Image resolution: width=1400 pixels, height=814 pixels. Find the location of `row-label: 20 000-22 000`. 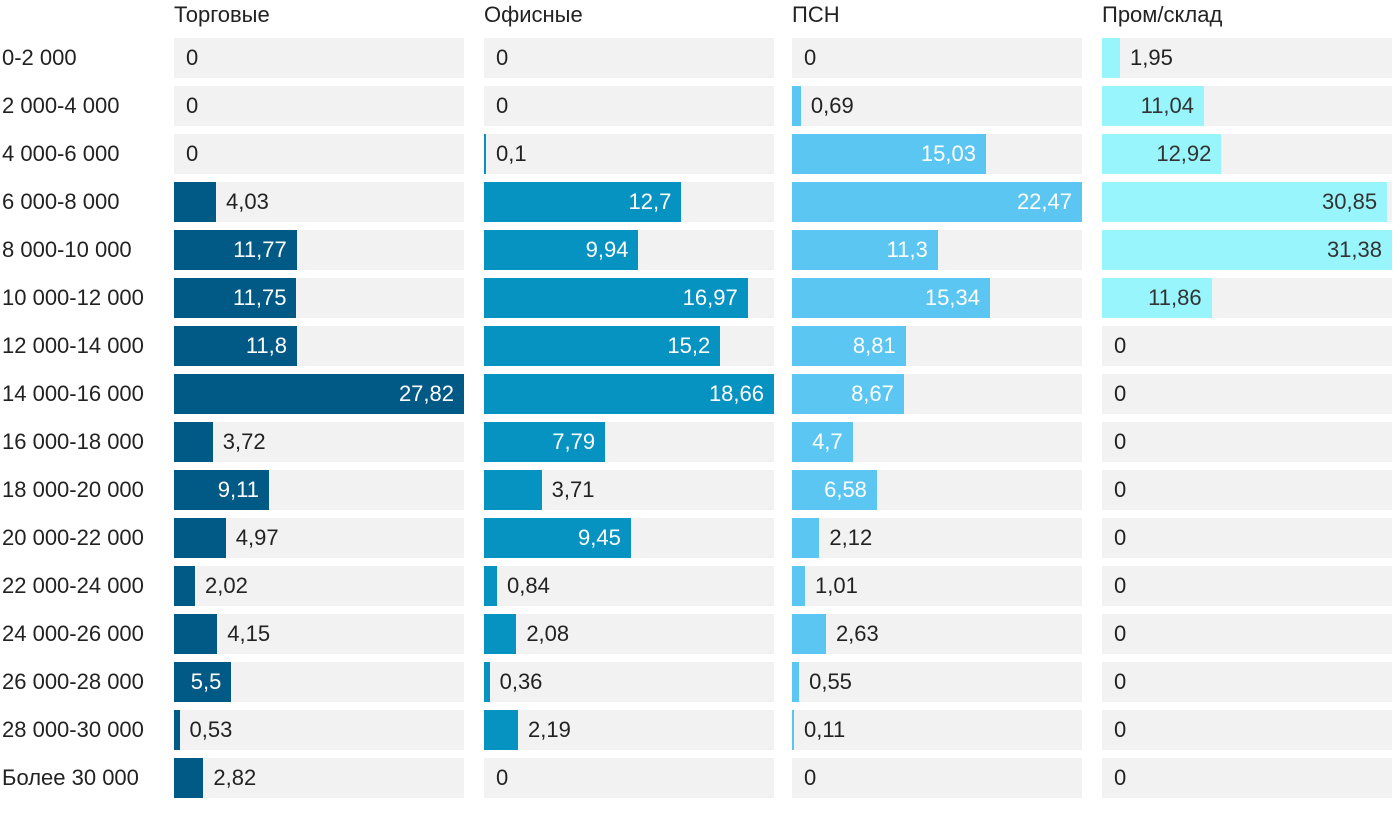

row-label: 20 000-22 000 is located at coordinates (73, 537).